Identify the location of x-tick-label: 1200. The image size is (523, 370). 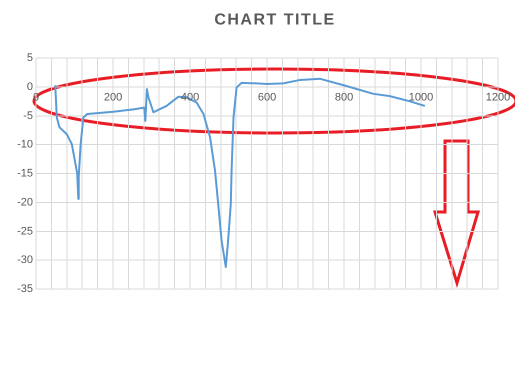
(498, 97).